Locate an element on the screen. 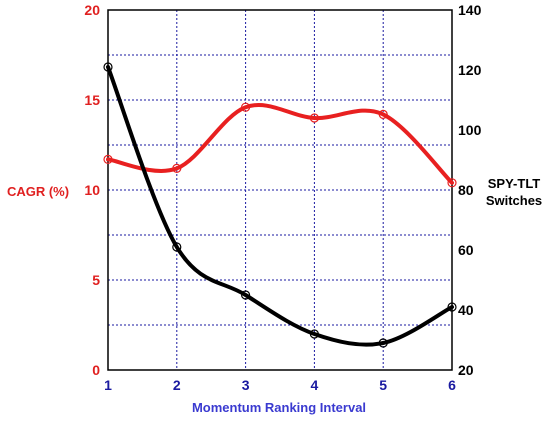  left-tick-label: 20 is located at coordinates (92, 10).